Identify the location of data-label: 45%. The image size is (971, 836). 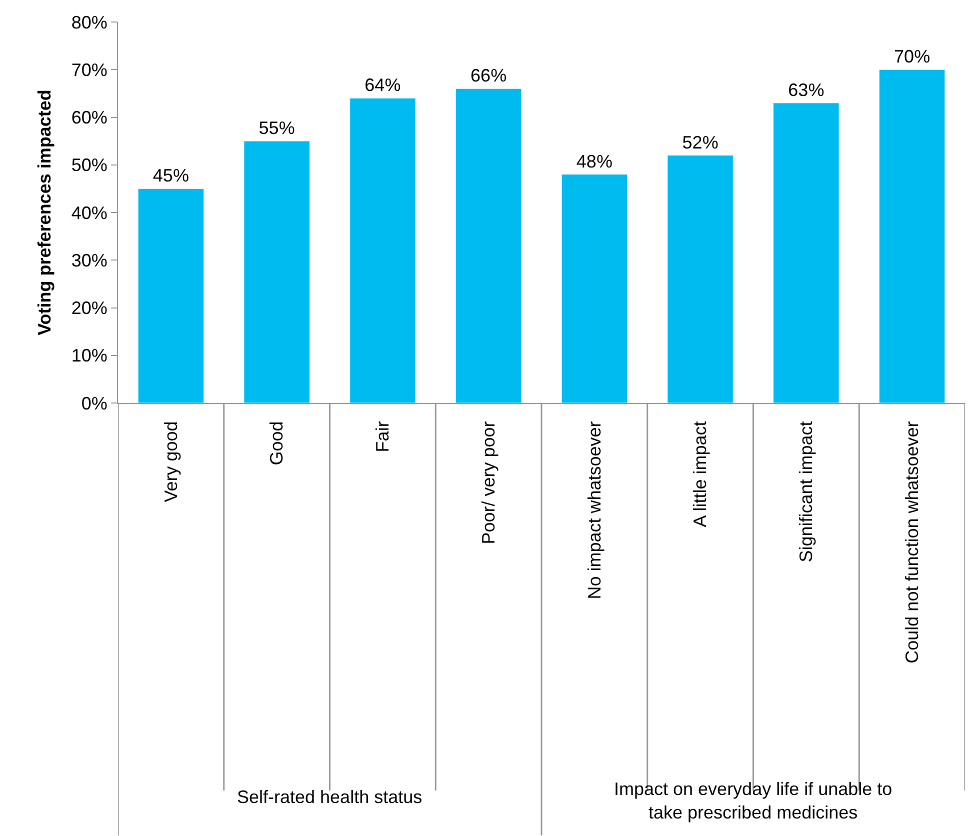
(170, 176).